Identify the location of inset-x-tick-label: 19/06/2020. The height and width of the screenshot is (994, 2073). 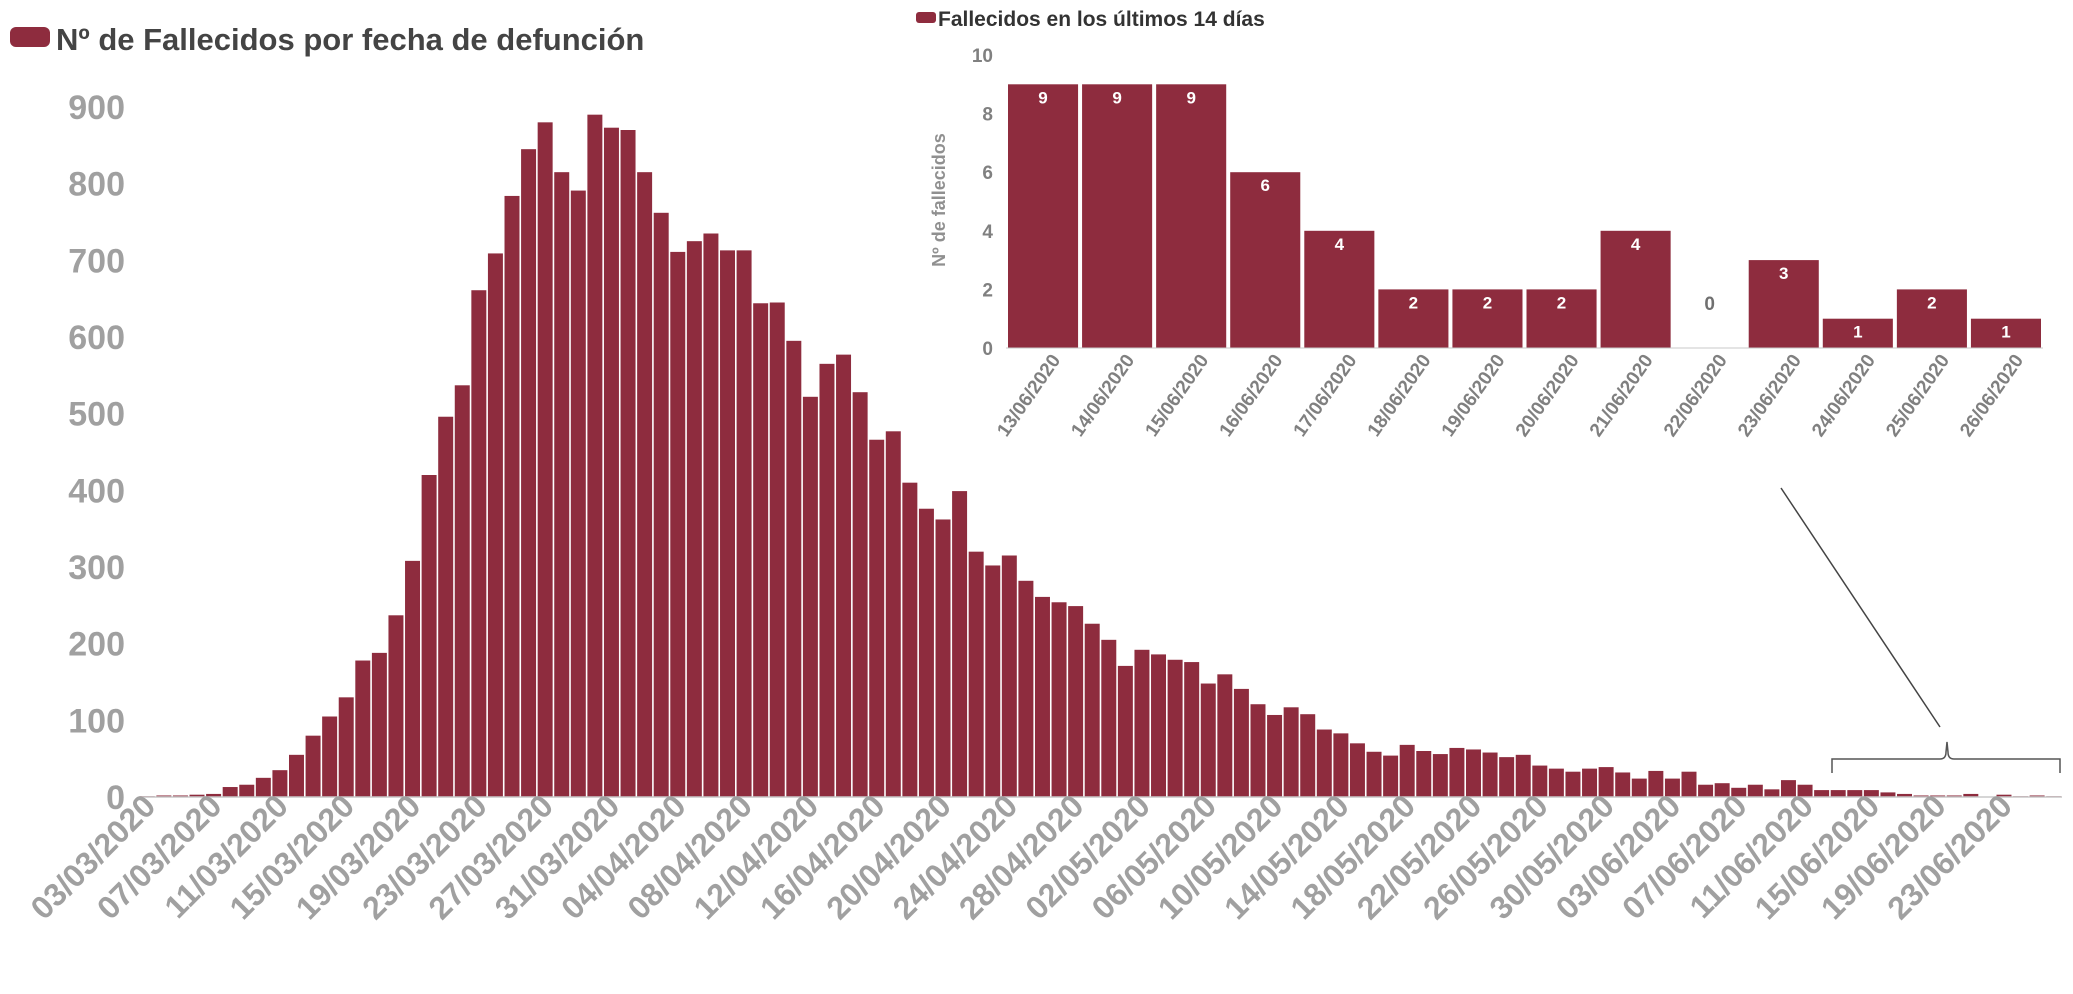
(1474, 396).